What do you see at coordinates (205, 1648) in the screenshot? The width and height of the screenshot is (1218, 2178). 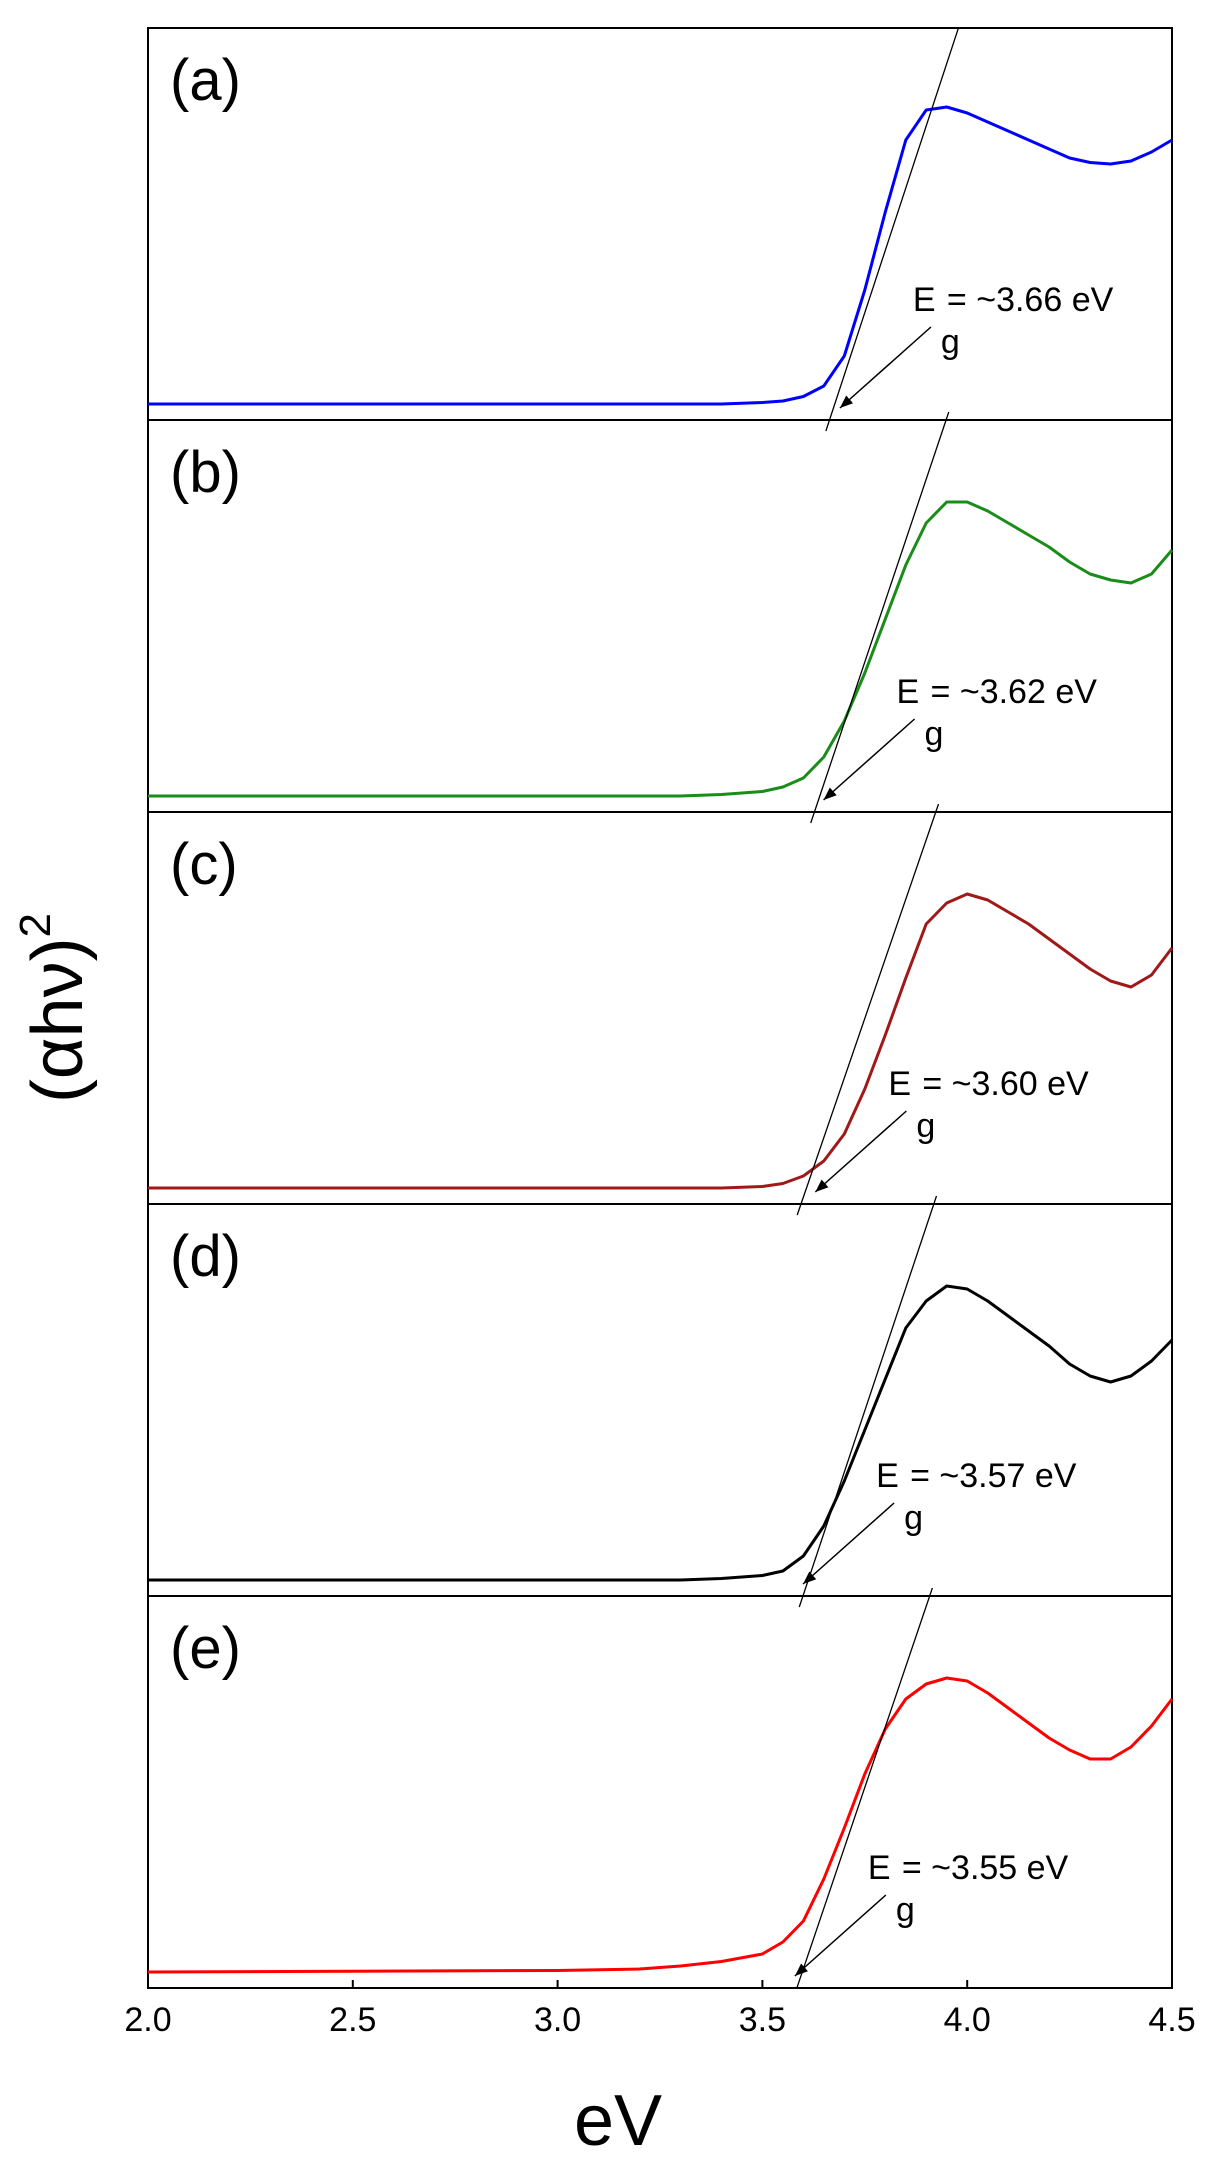 I see `panel-label: (e)` at bounding box center [205, 1648].